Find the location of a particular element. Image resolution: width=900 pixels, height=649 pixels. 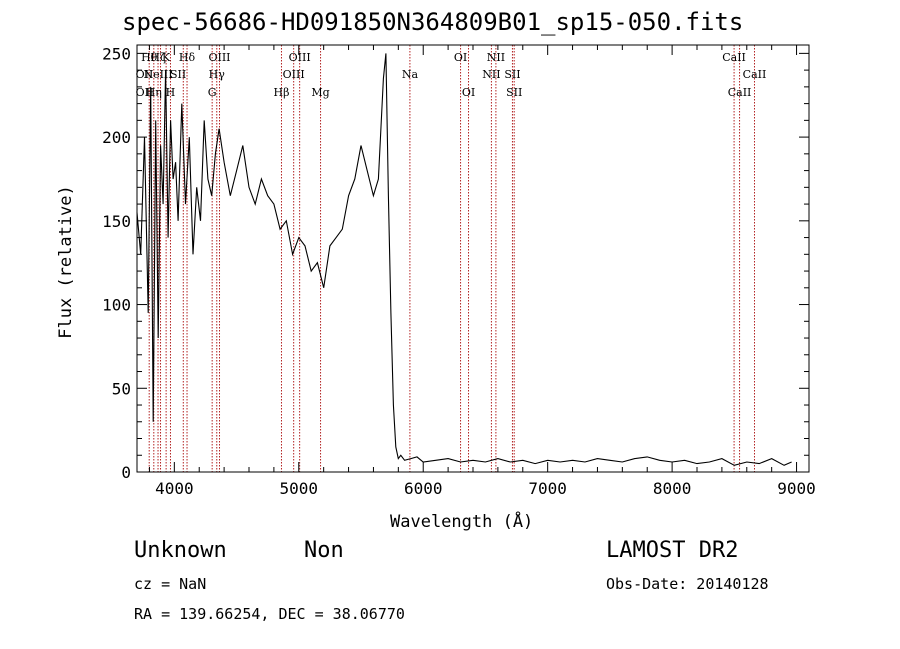

x-tick-label: 9000 is located at coordinates (796, 488).